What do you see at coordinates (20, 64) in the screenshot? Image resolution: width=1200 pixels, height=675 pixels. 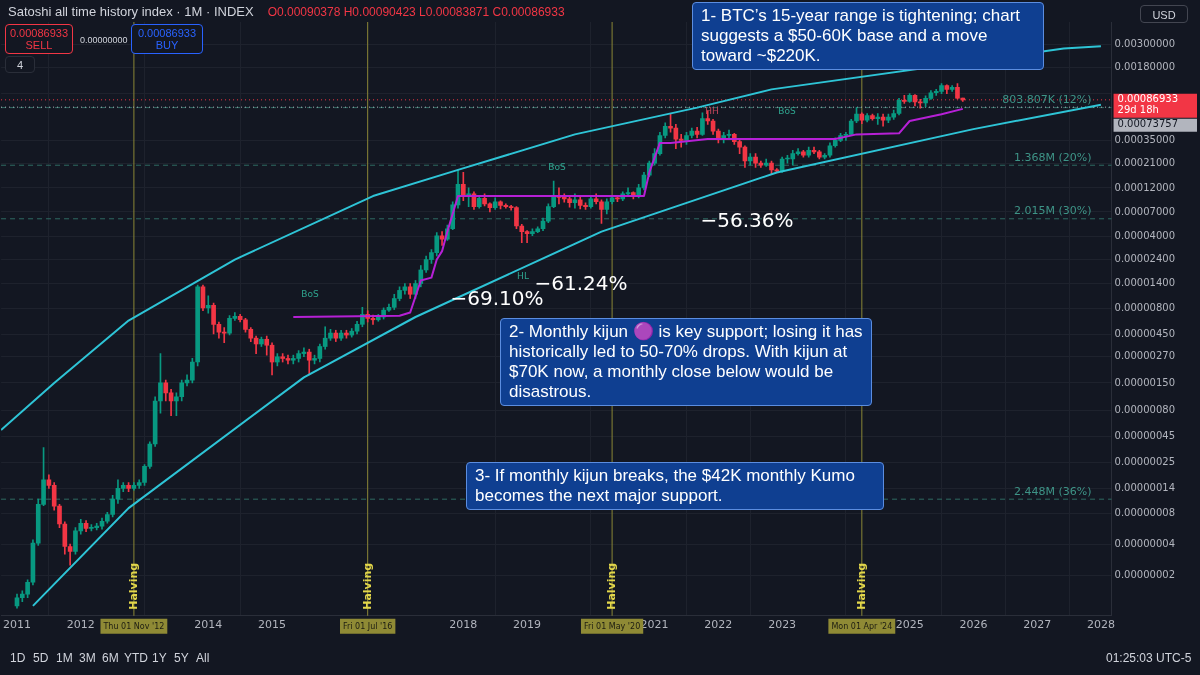 I see `dropdown-button: 4` at bounding box center [20, 64].